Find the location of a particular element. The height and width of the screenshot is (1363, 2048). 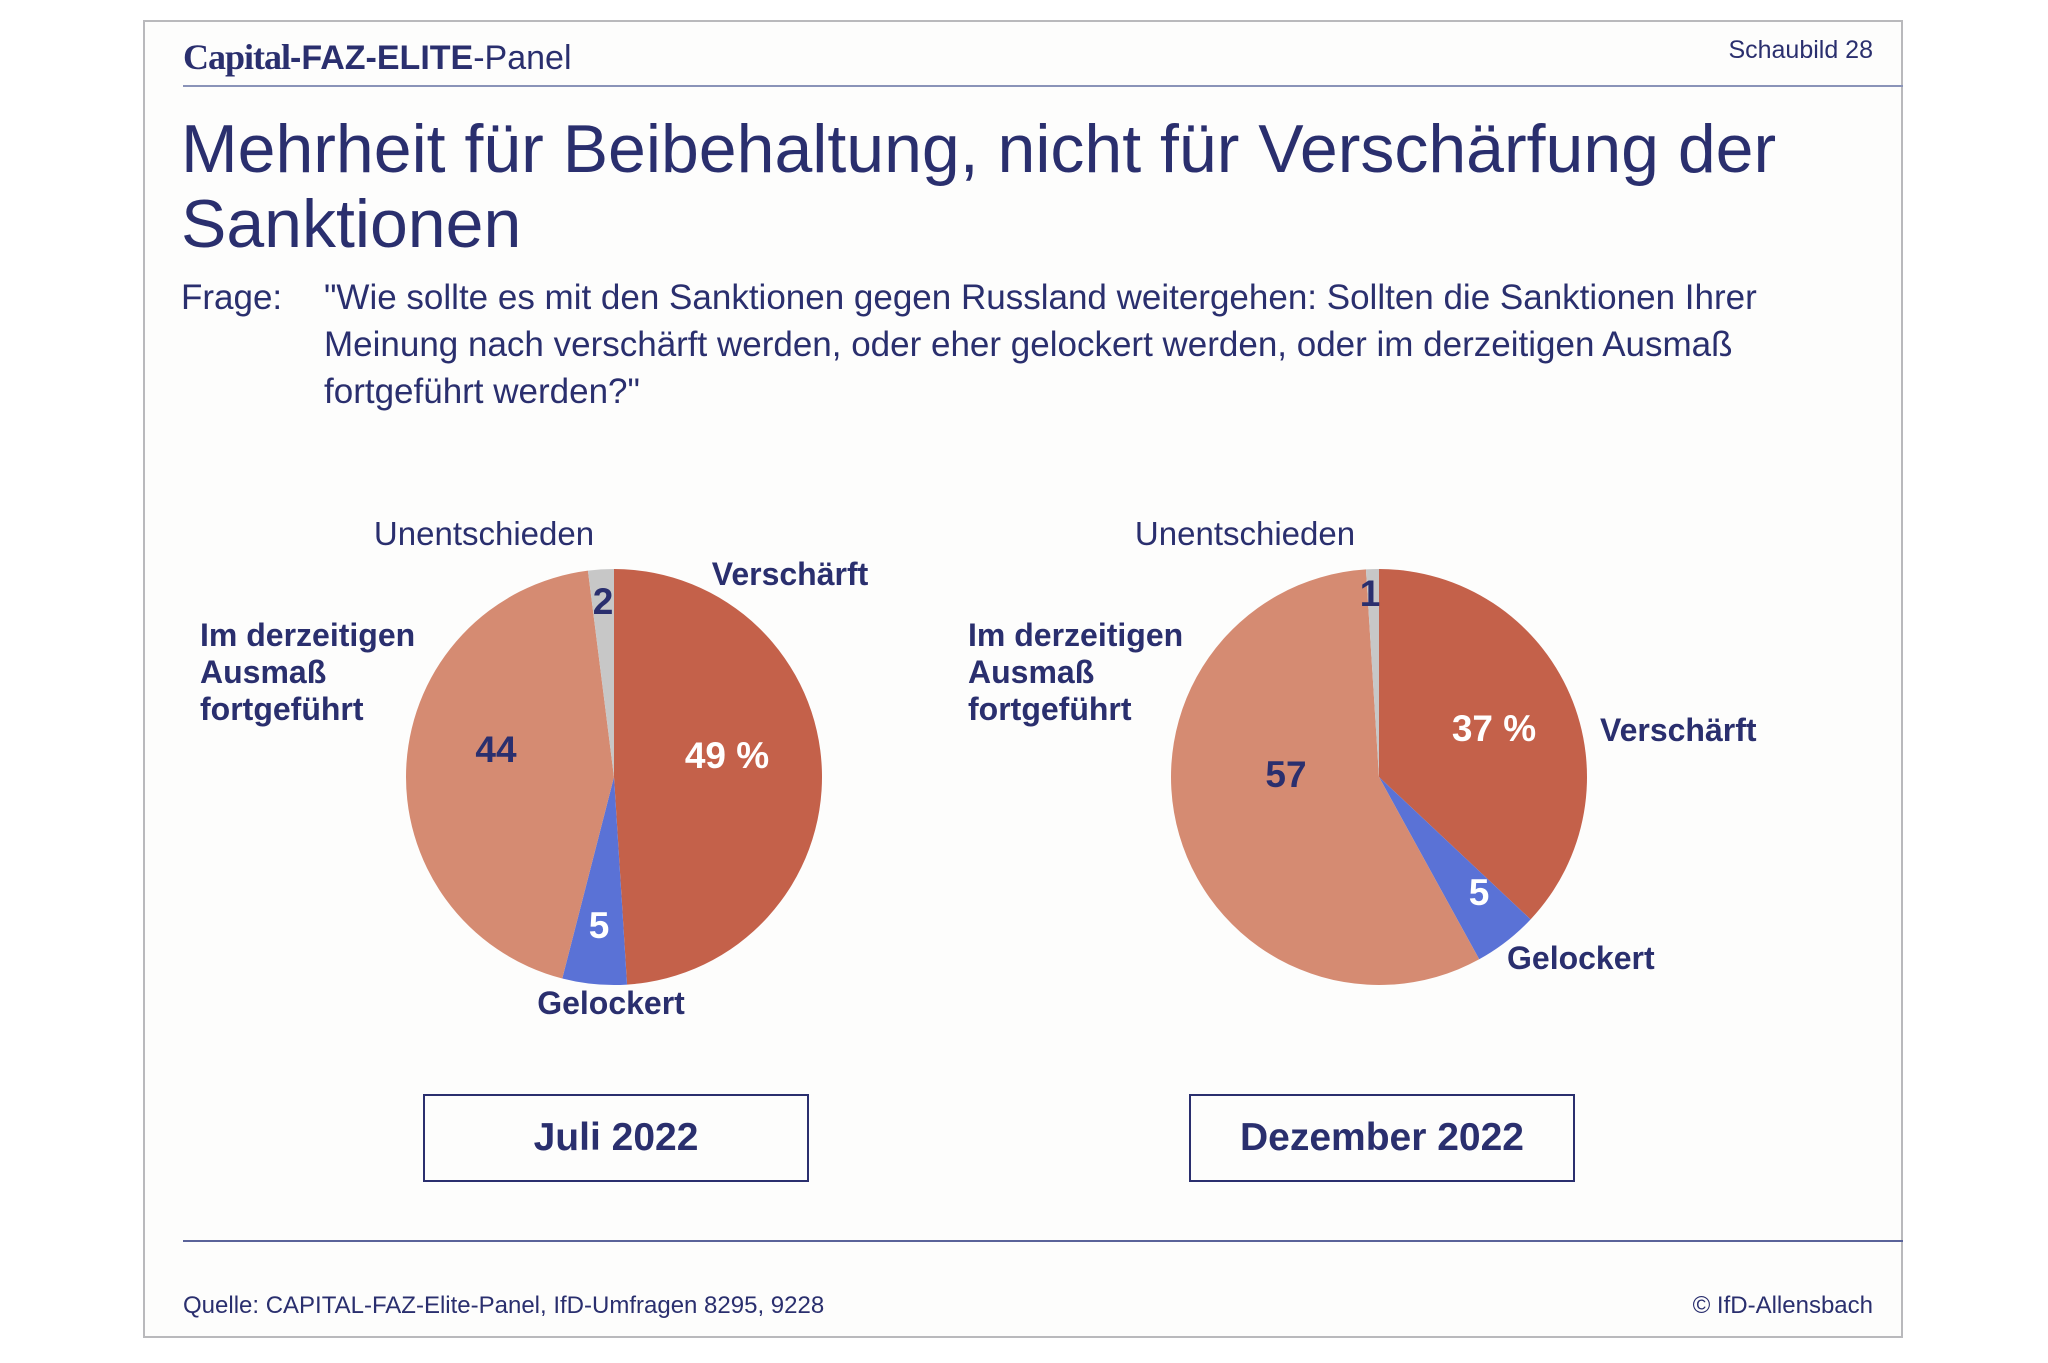

period-label-july: Juli 2022 is located at coordinates (616, 1138).